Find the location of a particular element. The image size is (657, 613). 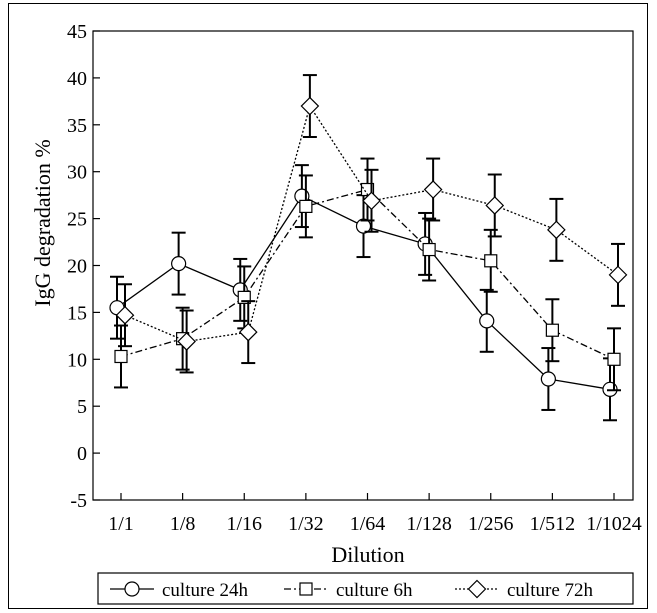

x-tick-label: 1/256 is located at coordinates (491, 524).